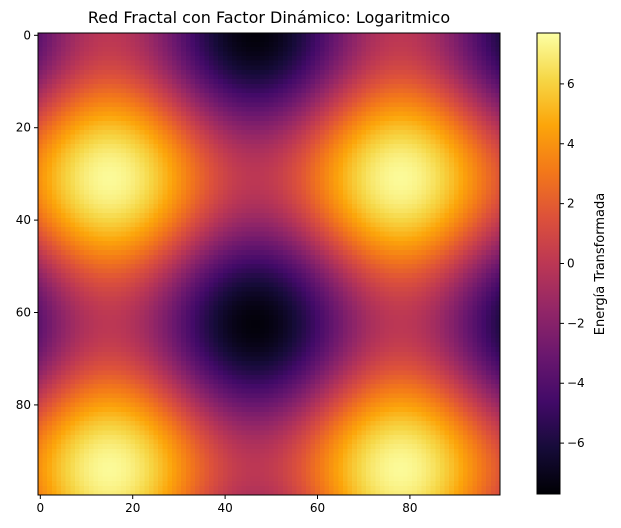  I want to click on colorbar-tick-label: 4, so click(571, 144).